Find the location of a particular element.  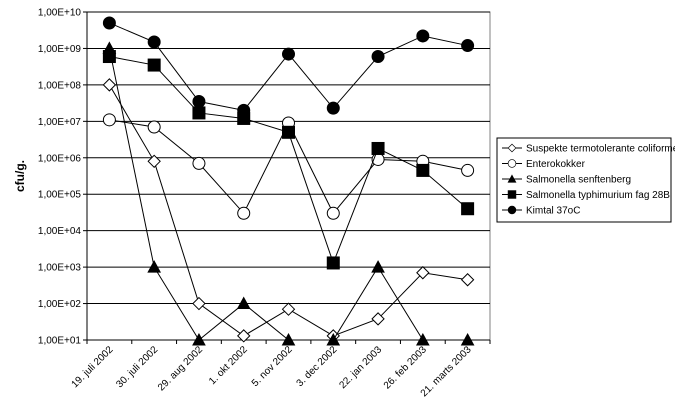

x-tick-label: 1. okt 2002 is located at coordinates (228, 365).